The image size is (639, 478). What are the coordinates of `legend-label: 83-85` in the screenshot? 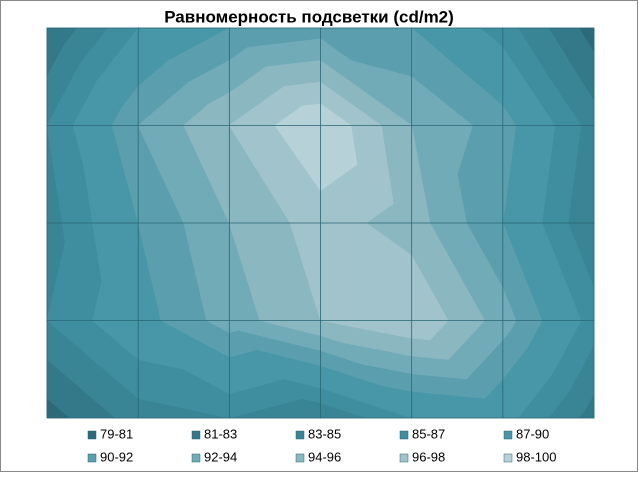 It's located at (324, 433).